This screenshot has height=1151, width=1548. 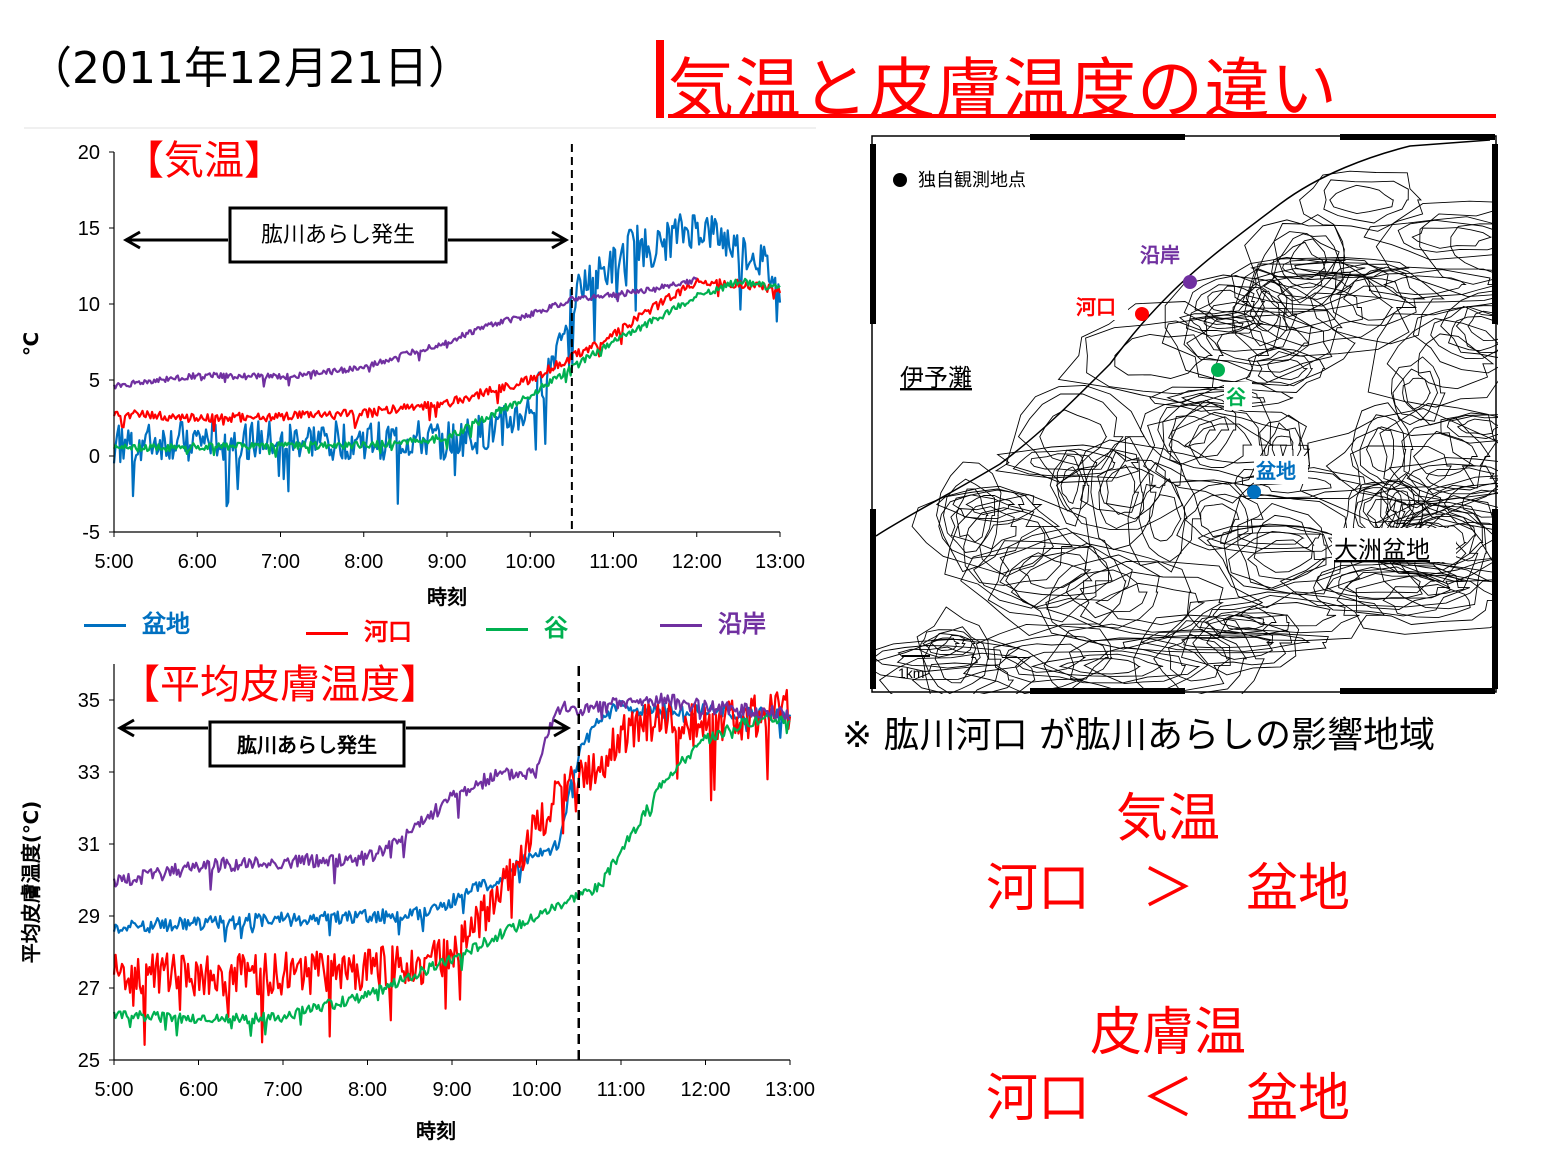 I want to click on skin-x-axis-label: 時刻, so click(x=436, y=1131).